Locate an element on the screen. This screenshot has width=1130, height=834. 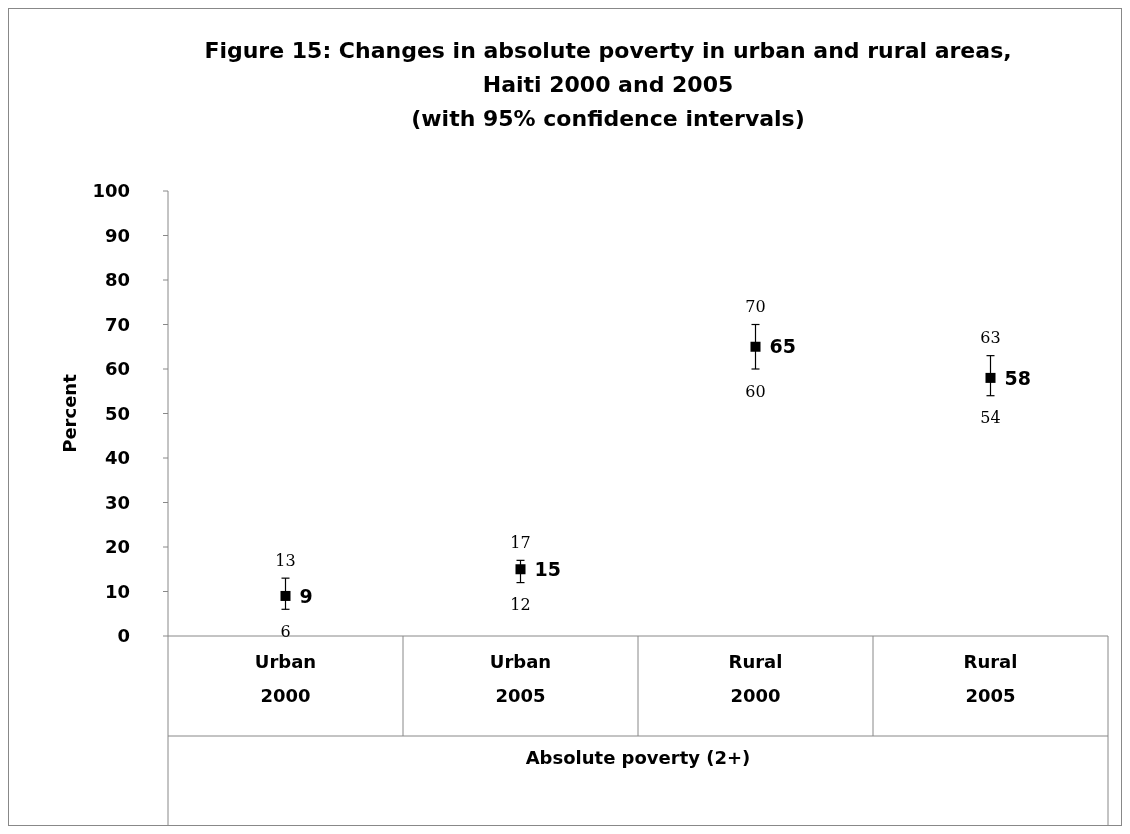
y-tick-label: 80 is located at coordinates (117, 280).